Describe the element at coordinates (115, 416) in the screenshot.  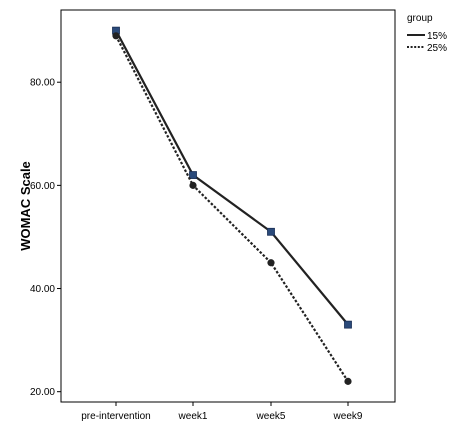
I see `x-tick-label: pre-intervention` at that location.